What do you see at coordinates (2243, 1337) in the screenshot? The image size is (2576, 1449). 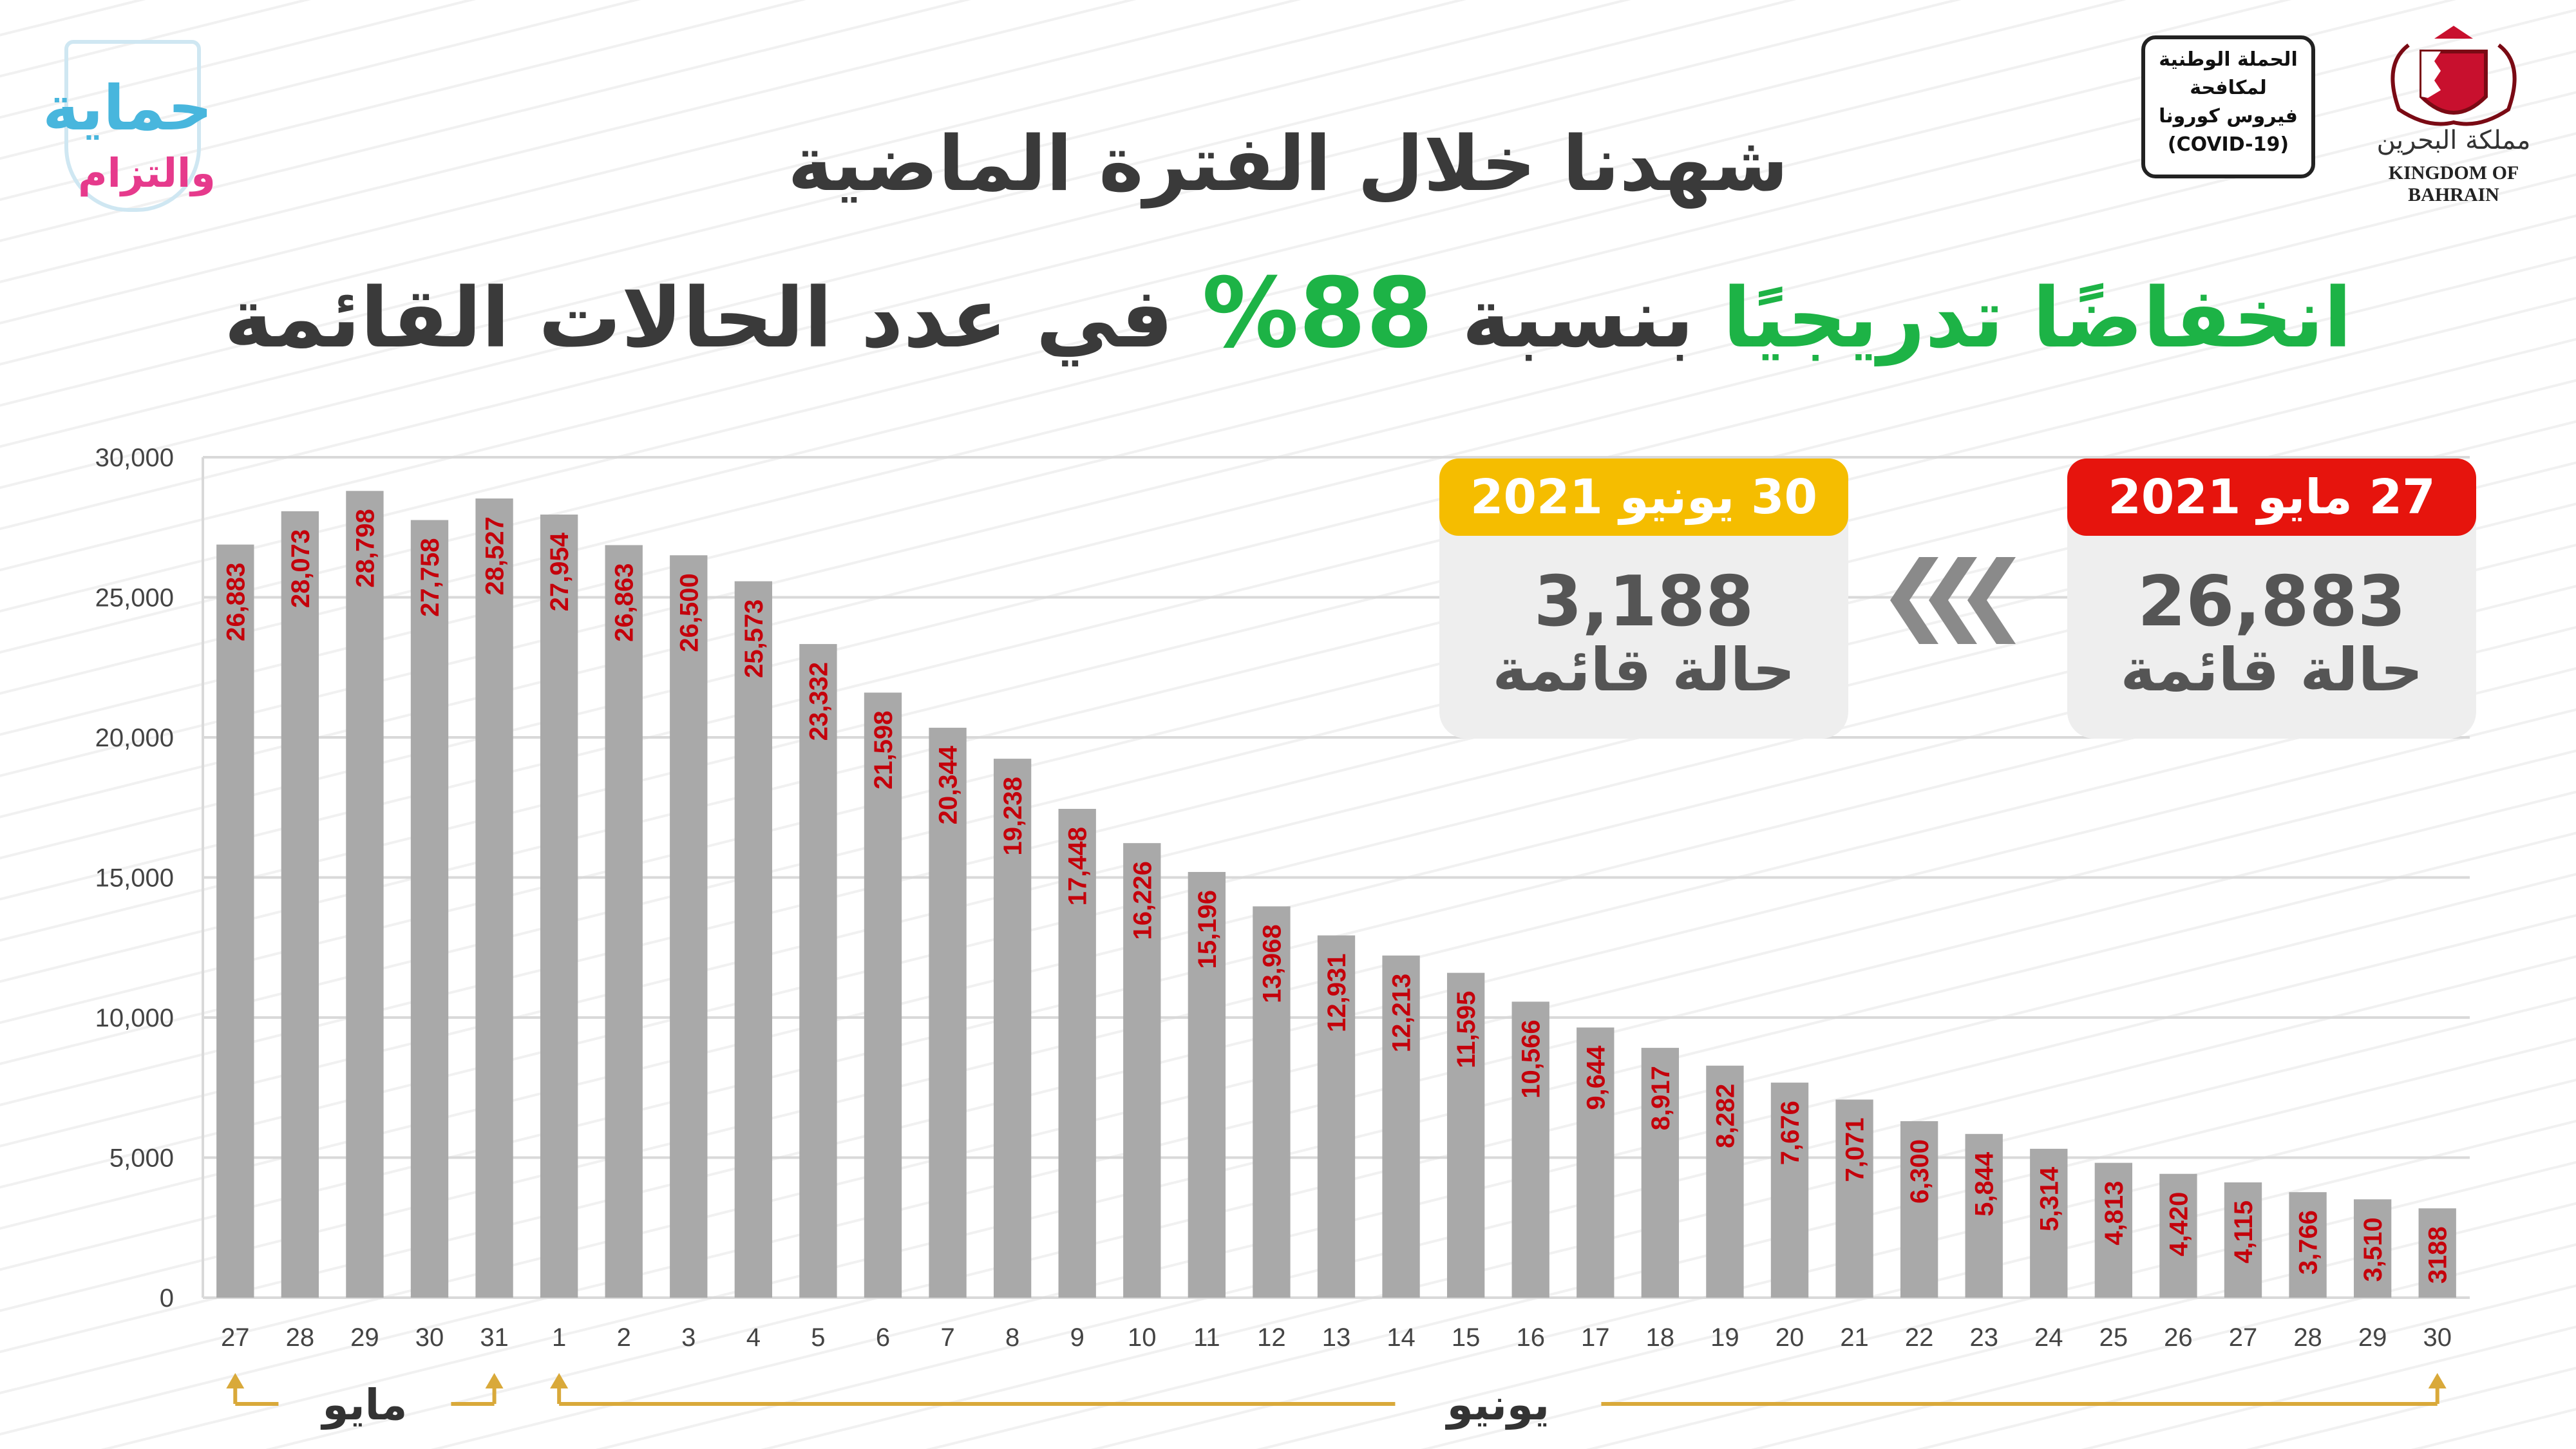 I see `x-tick-label: 27` at bounding box center [2243, 1337].